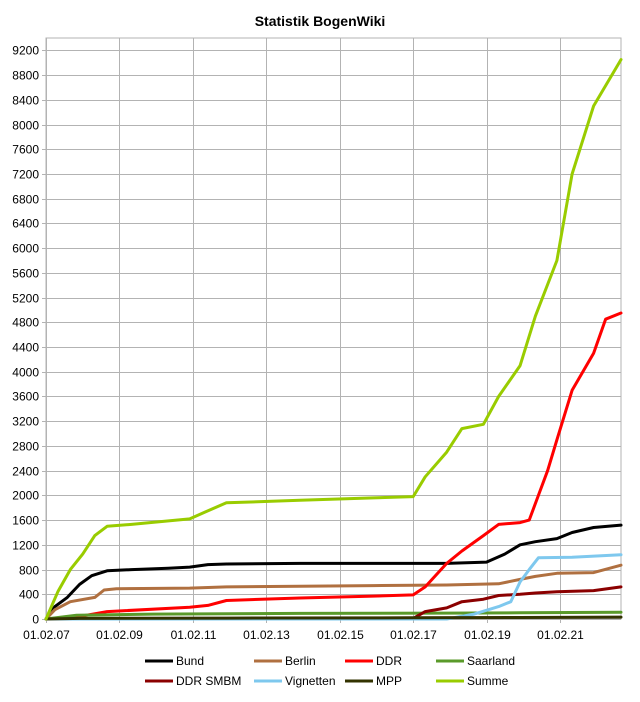  Describe the element at coordinates (25, 51) in the screenshot. I see `y-tick-label: 9200` at that location.